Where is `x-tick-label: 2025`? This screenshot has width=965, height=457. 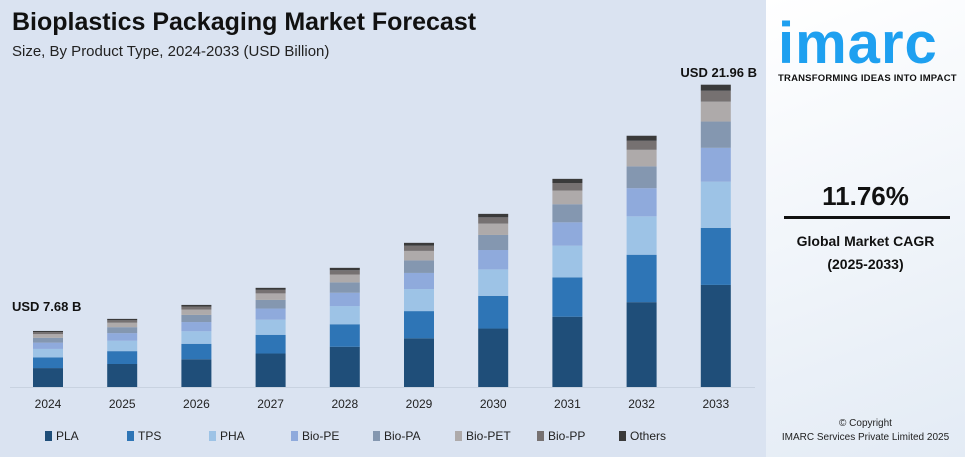 x-tick-label: 2025 is located at coordinates (122, 404).